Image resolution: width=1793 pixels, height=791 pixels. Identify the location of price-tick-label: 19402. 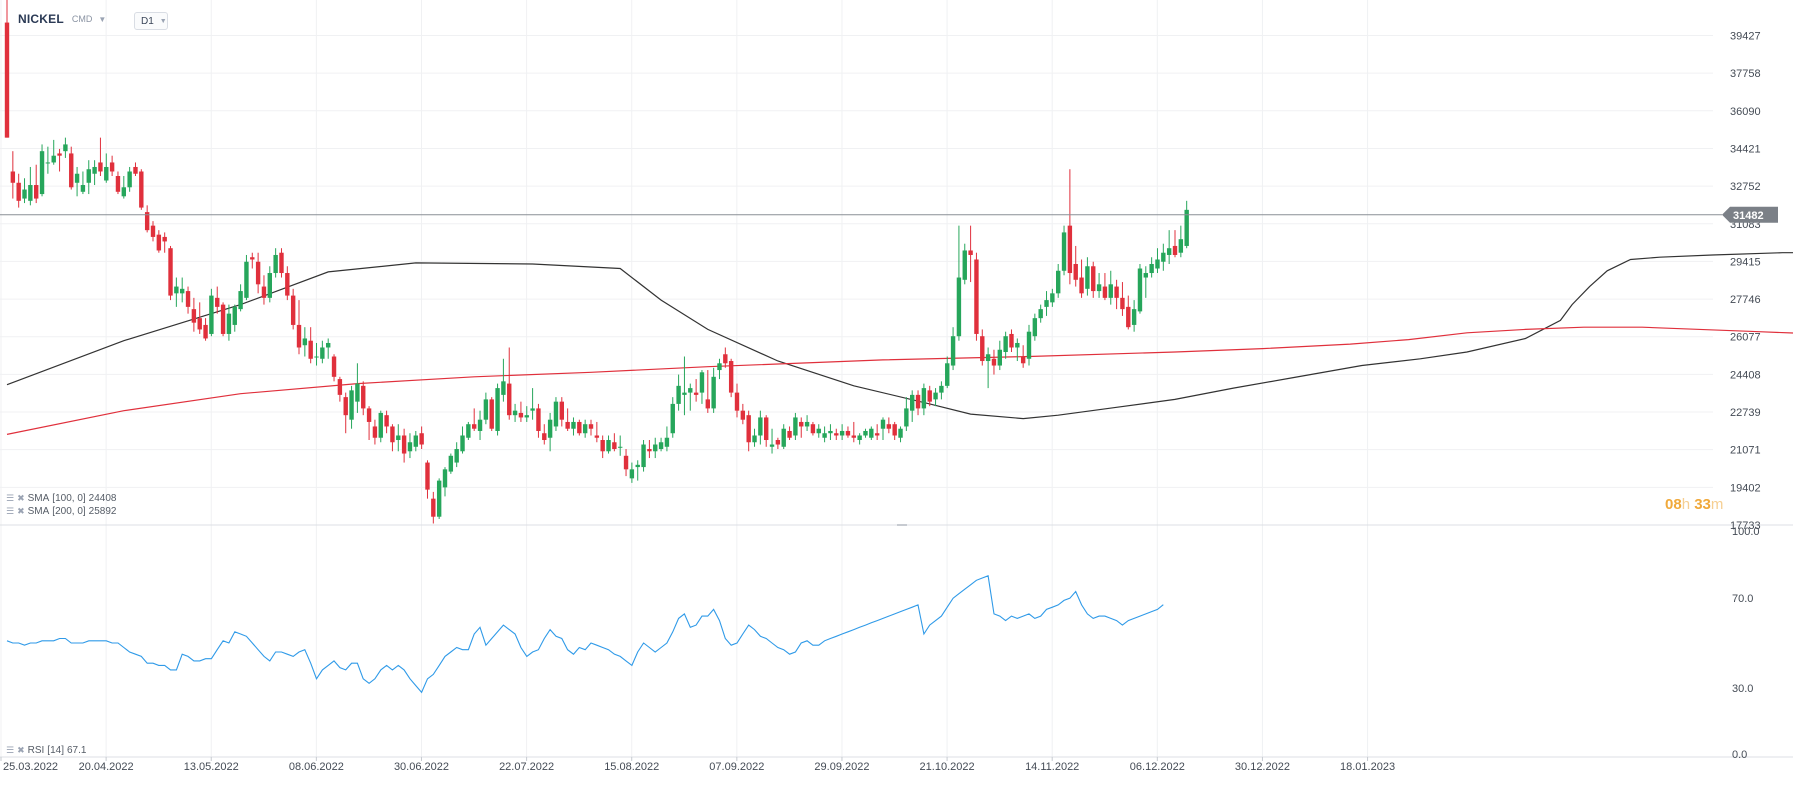
(1745, 488).